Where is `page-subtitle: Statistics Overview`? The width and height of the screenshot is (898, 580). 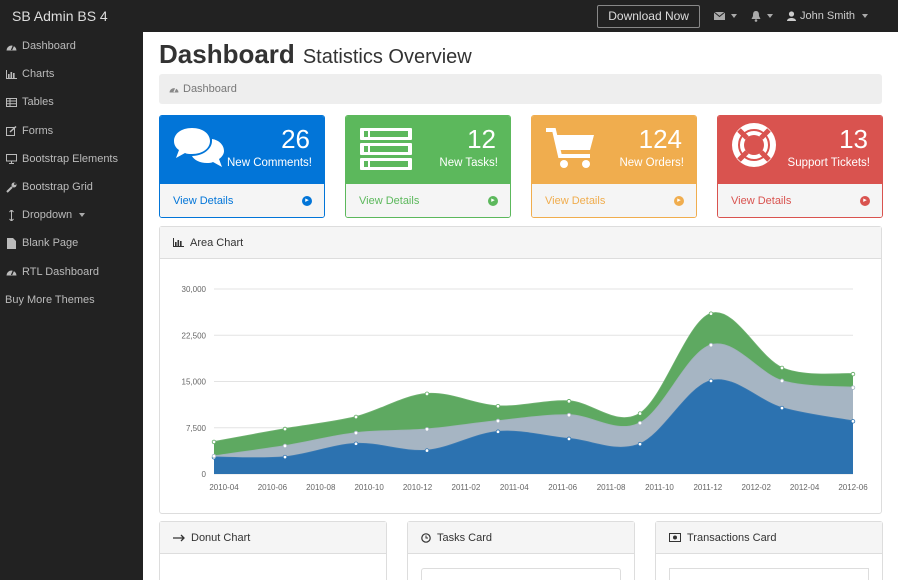 page-subtitle: Statistics Overview is located at coordinates (387, 57).